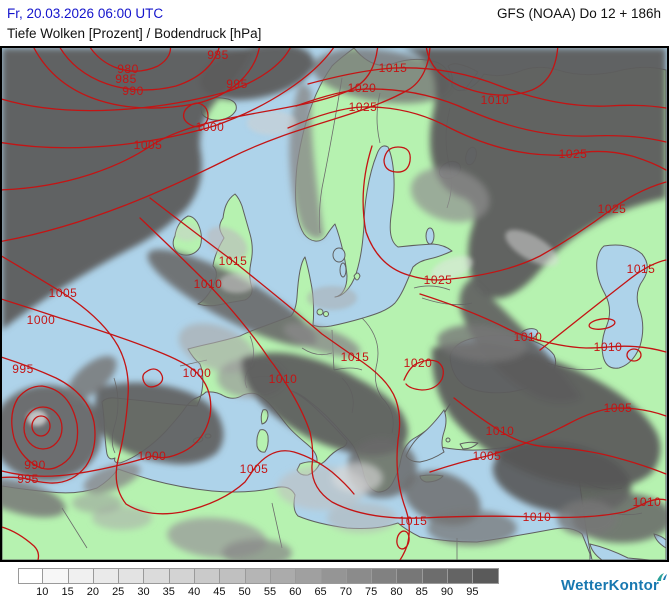  I want to click on legend-box: 25, so click(108, 583).